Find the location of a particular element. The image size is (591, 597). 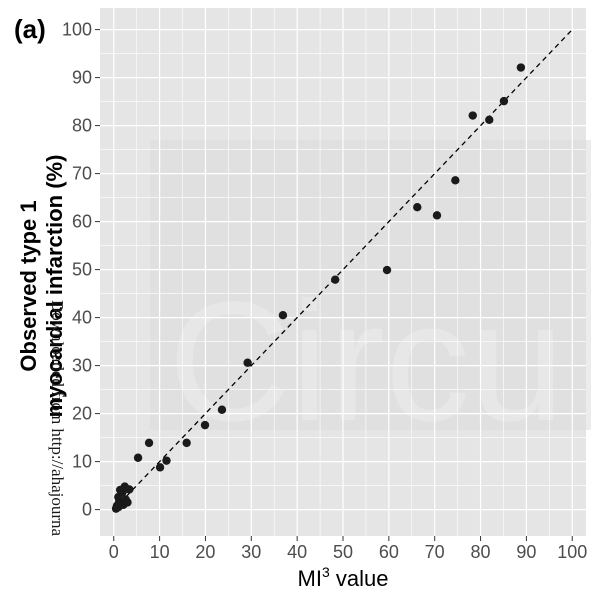

y-tick-label: 40 is located at coordinates (82, 318).